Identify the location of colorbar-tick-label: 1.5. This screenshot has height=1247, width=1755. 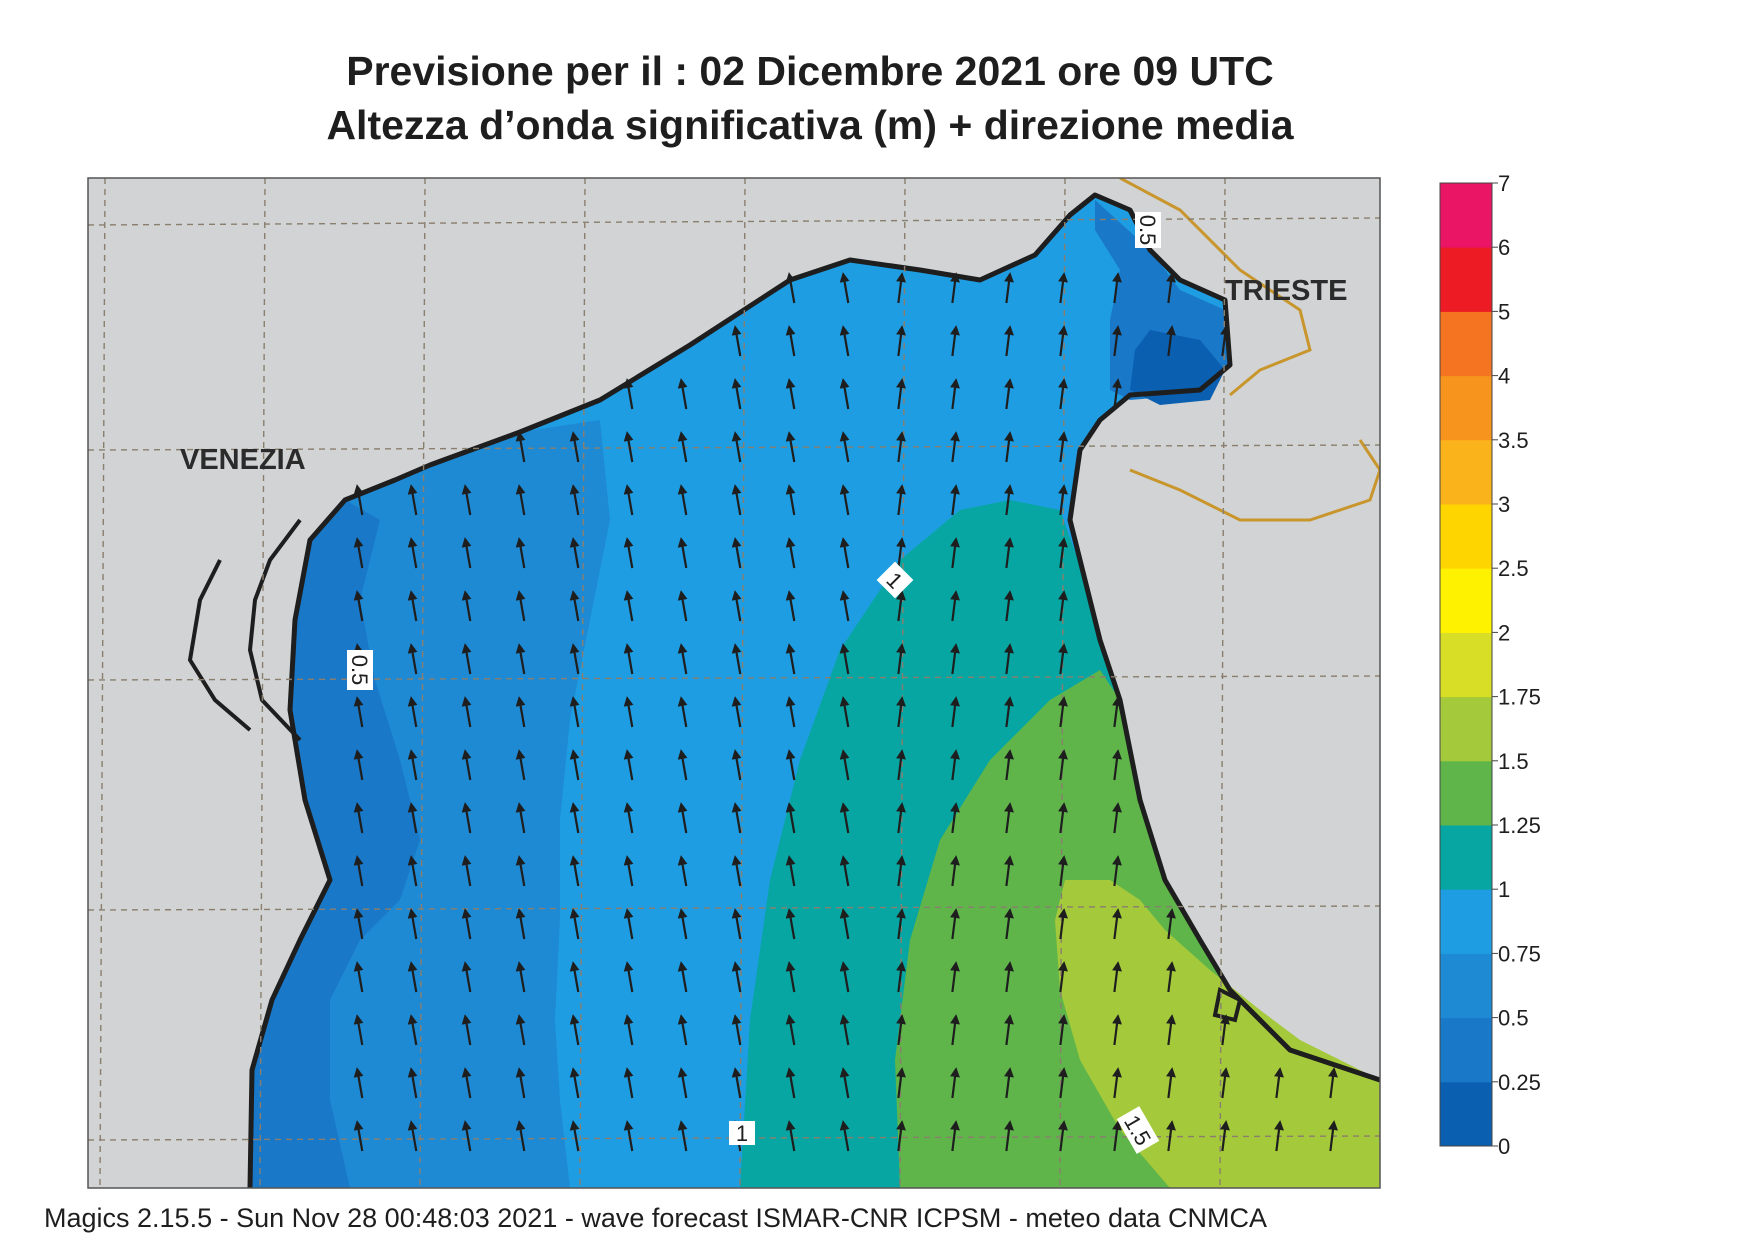
(1513, 761).